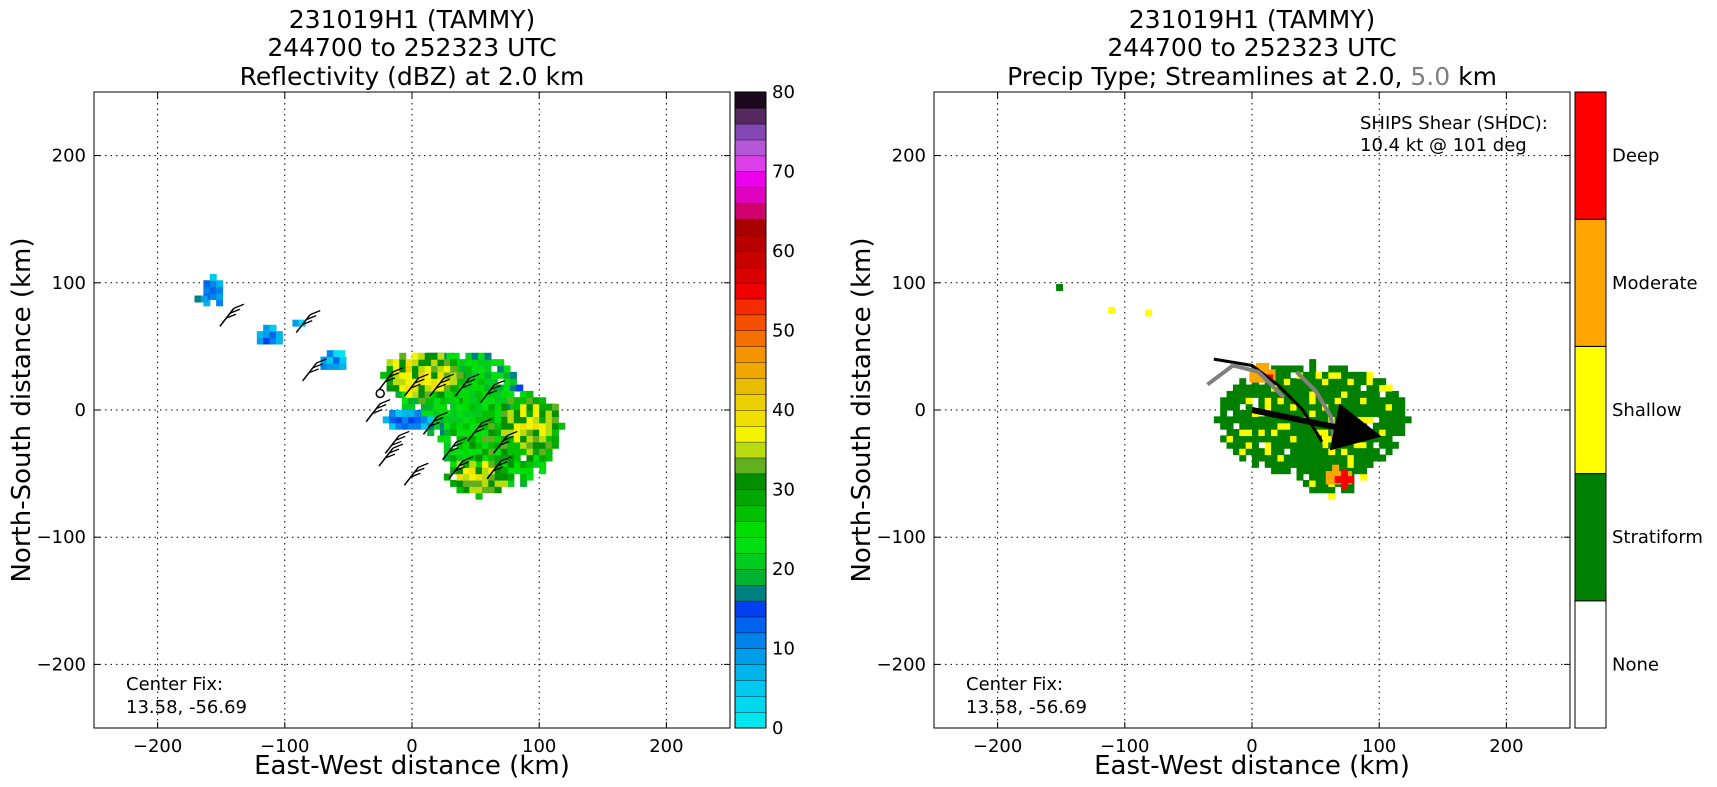 This screenshot has height=787, width=1717. Describe the element at coordinates (1294, 404) in the screenshot. I see `right-streamlines` at that location.